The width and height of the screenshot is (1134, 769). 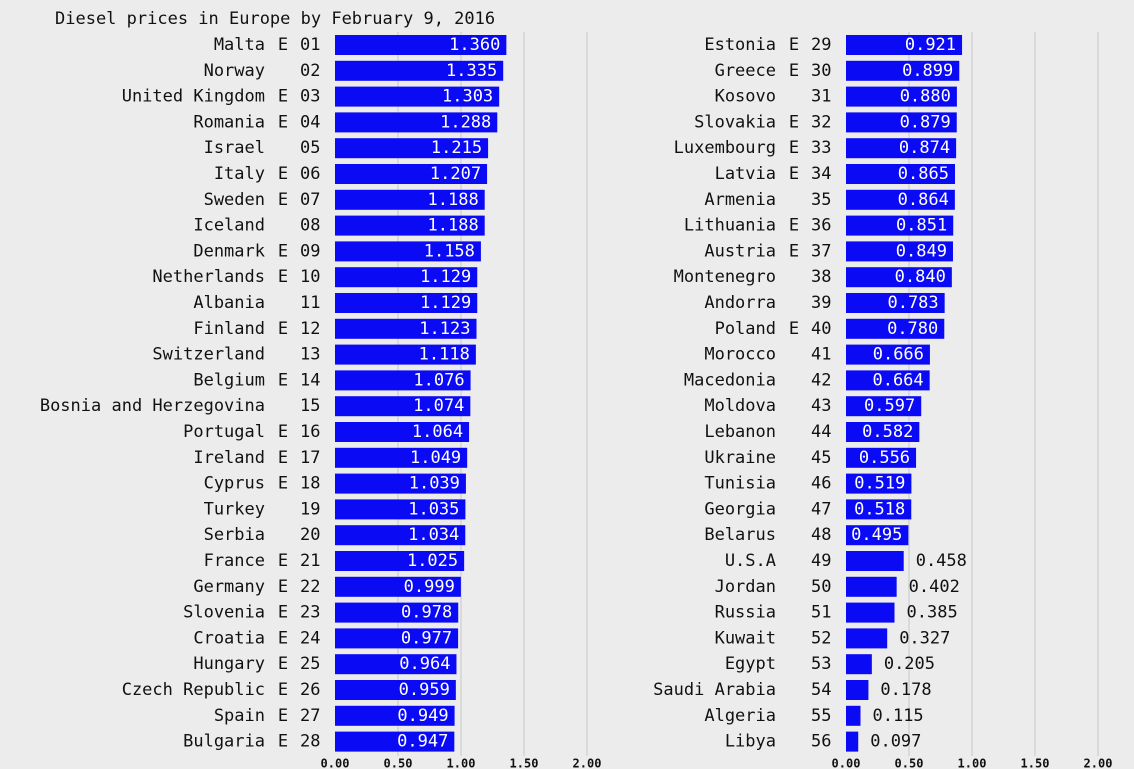 What do you see at coordinates (229, 226) in the screenshot?
I see `category-label: Iceland` at bounding box center [229, 226].